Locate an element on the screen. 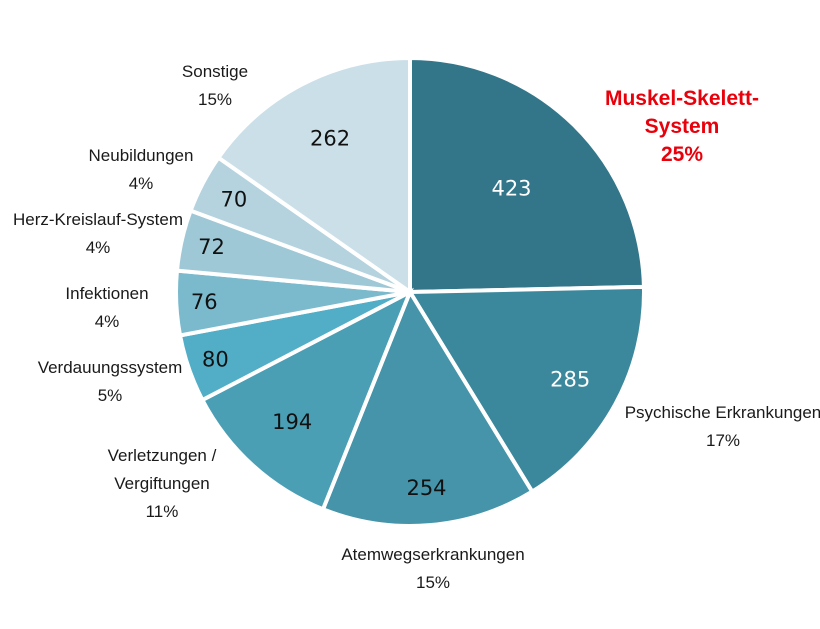 The height and width of the screenshot is (629, 820). slice-category-label: System is located at coordinates (682, 126).